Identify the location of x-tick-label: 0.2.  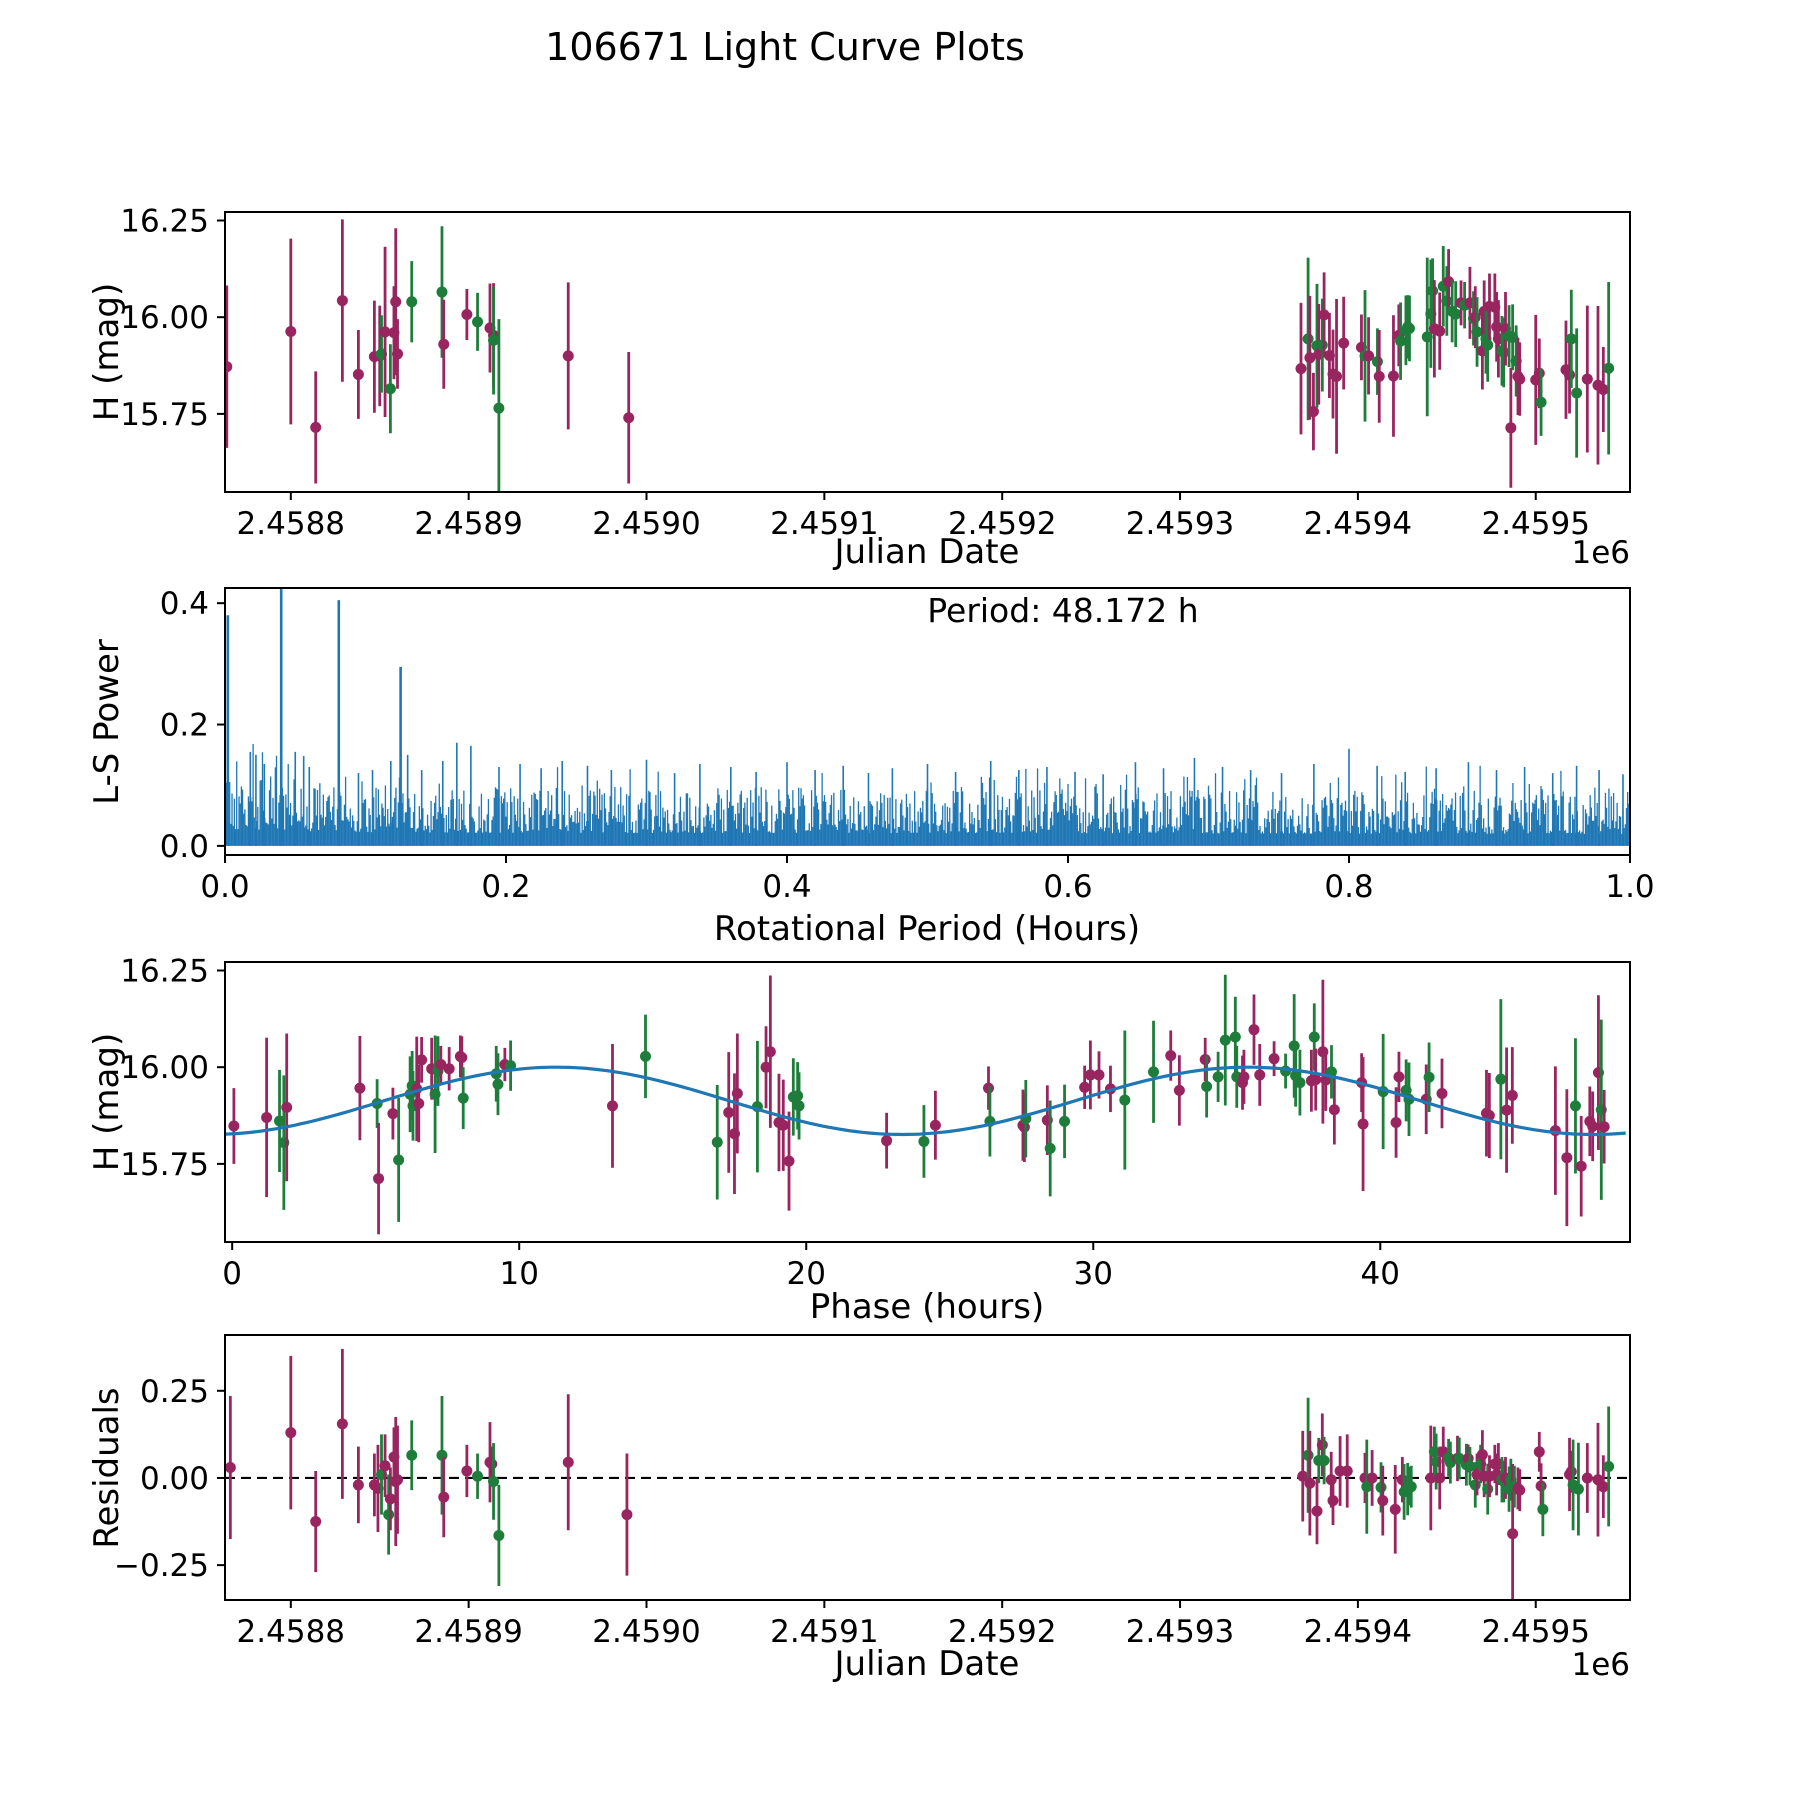
(505, 887).